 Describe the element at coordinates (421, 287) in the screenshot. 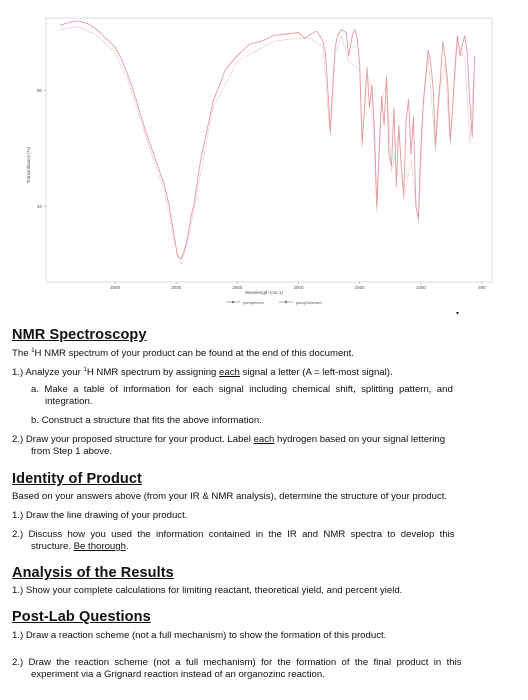

I see `x-tick-label: 1000` at that location.